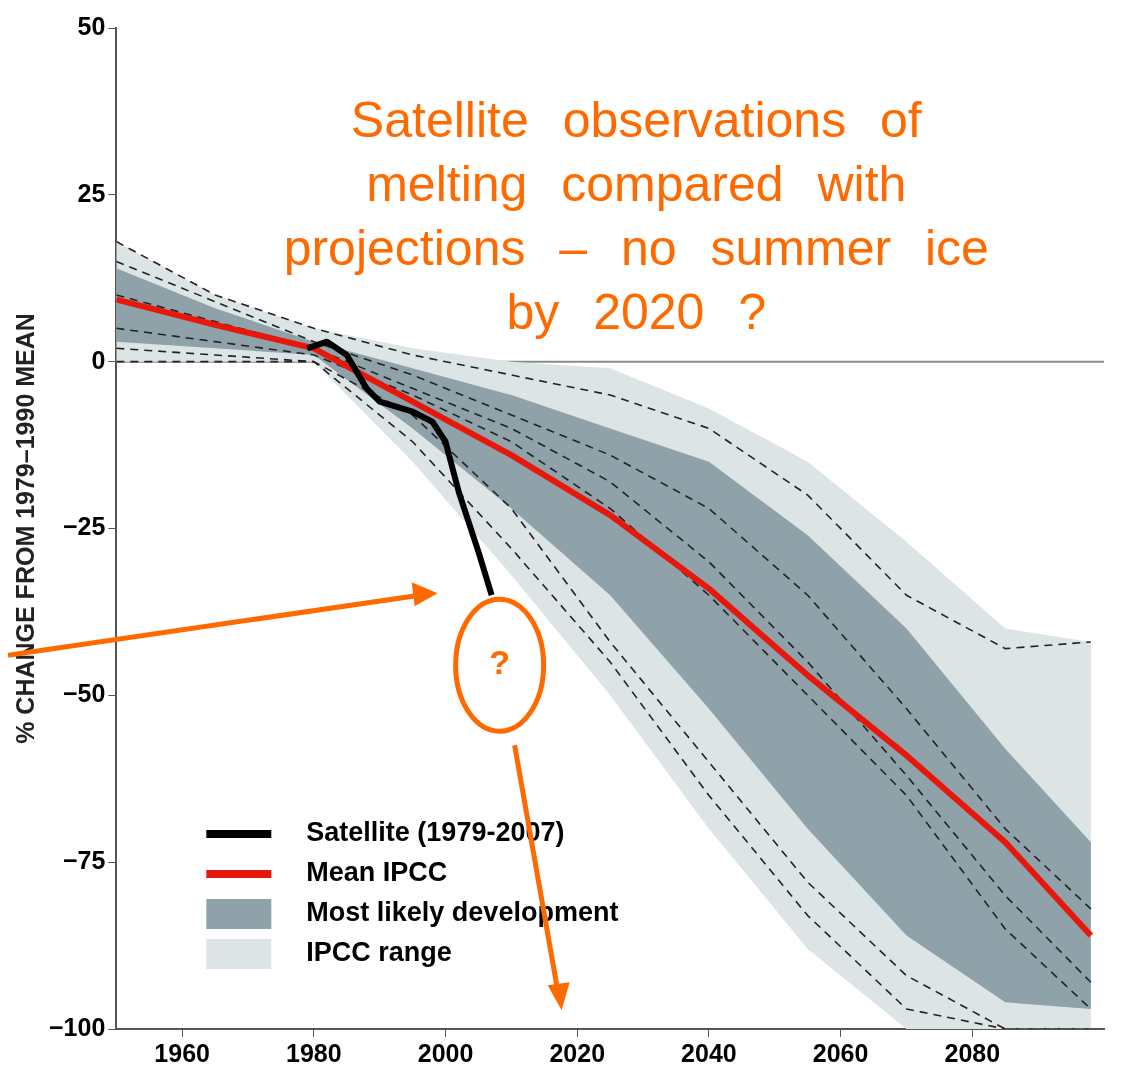  I want to click on x-tick-label: 1960, so click(182, 1052).